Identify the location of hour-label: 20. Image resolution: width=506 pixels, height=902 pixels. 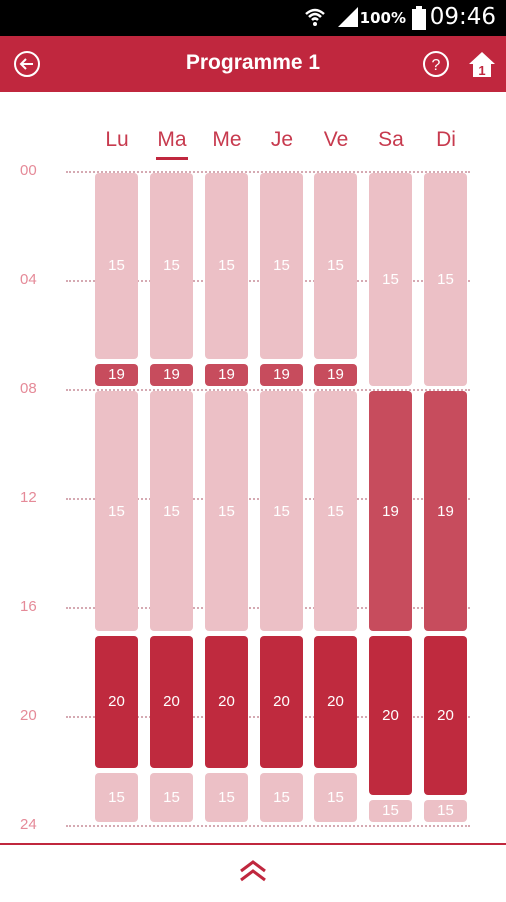
(28, 715).